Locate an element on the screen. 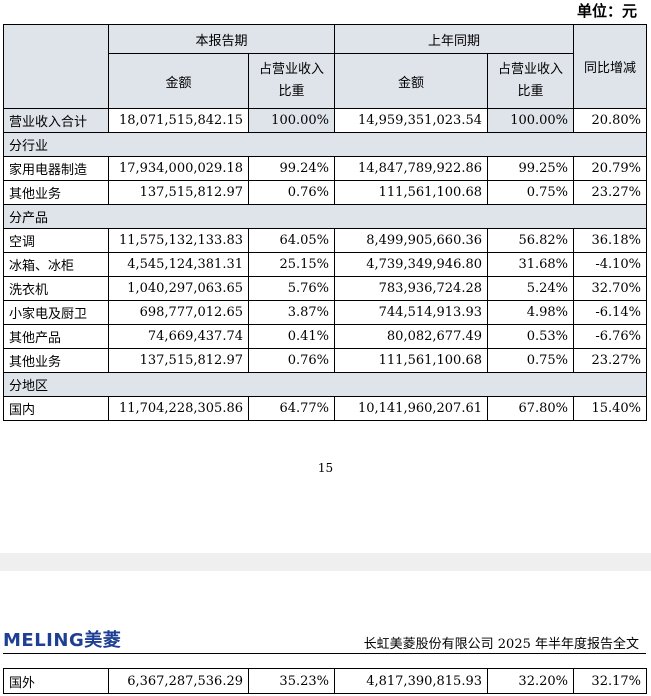 This screenshot has height=696, width=651. row-name: 家用电器制造 is located at coordinates (56, 168).